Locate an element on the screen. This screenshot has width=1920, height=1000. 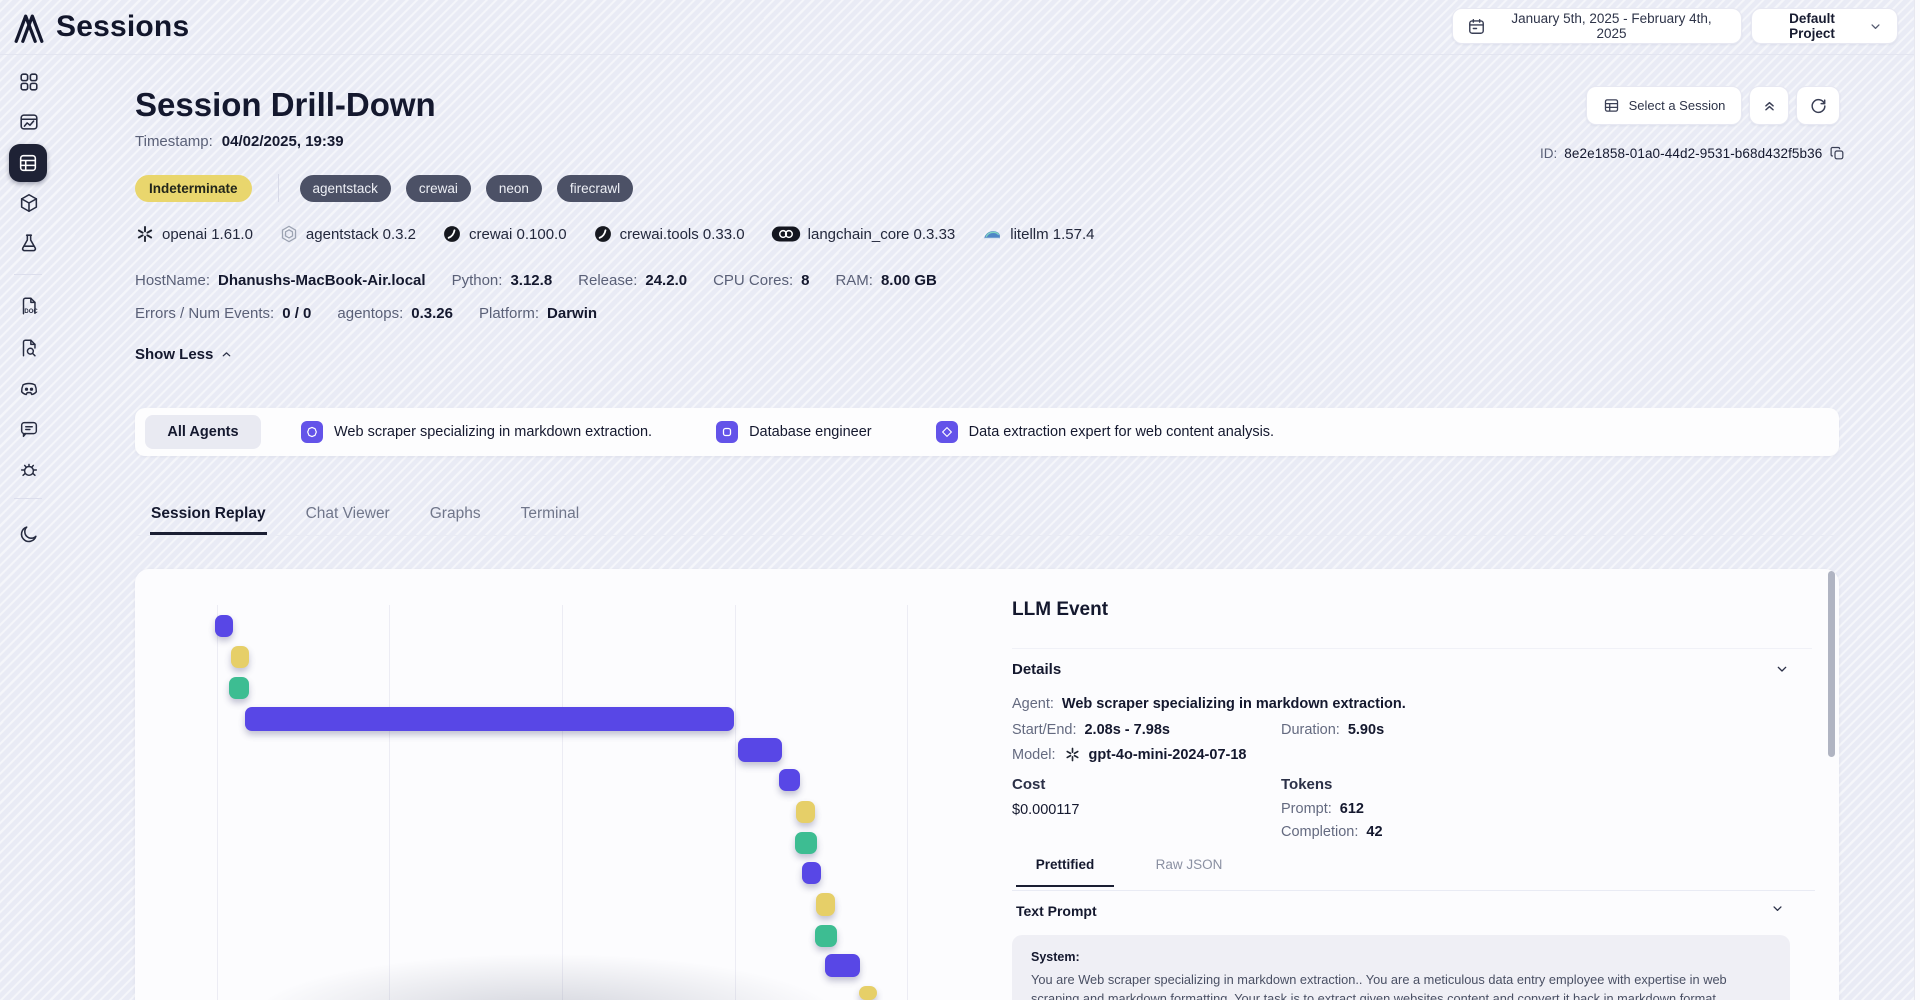
sidebar-item-docs: DOC is located at coordinates (29, 306).